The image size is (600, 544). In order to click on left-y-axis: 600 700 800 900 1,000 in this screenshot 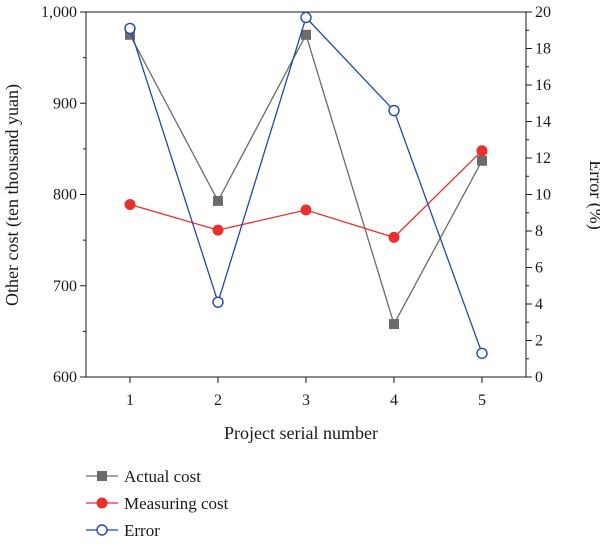, I will do `click(63, 195)`.